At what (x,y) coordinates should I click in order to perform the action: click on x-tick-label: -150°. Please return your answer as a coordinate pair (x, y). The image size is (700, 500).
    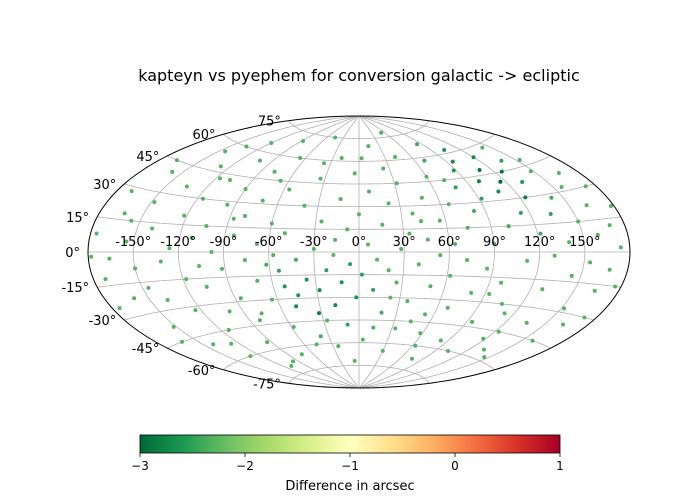
    Looking at the image, I should click on (133, 242).